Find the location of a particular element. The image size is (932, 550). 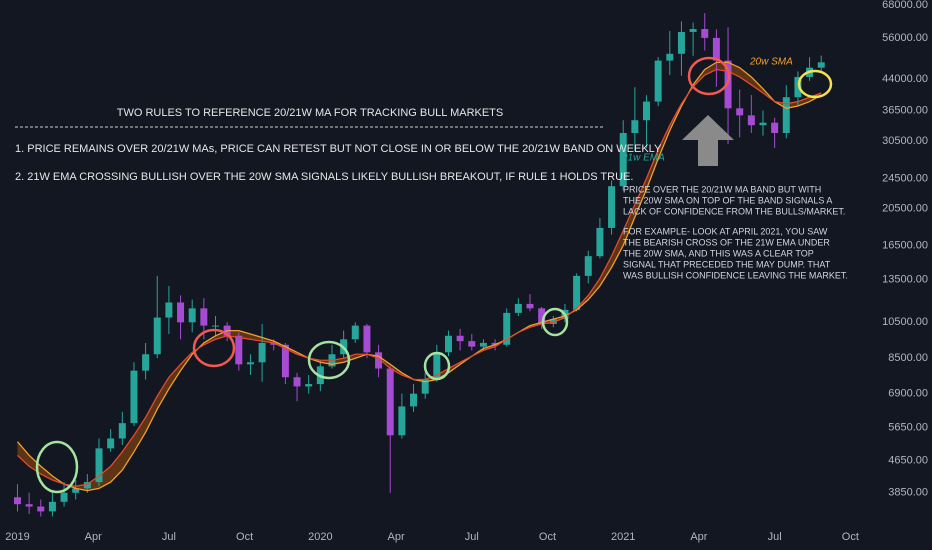

y-tick-label: 56000.00 is located at coordinates (905, 38).